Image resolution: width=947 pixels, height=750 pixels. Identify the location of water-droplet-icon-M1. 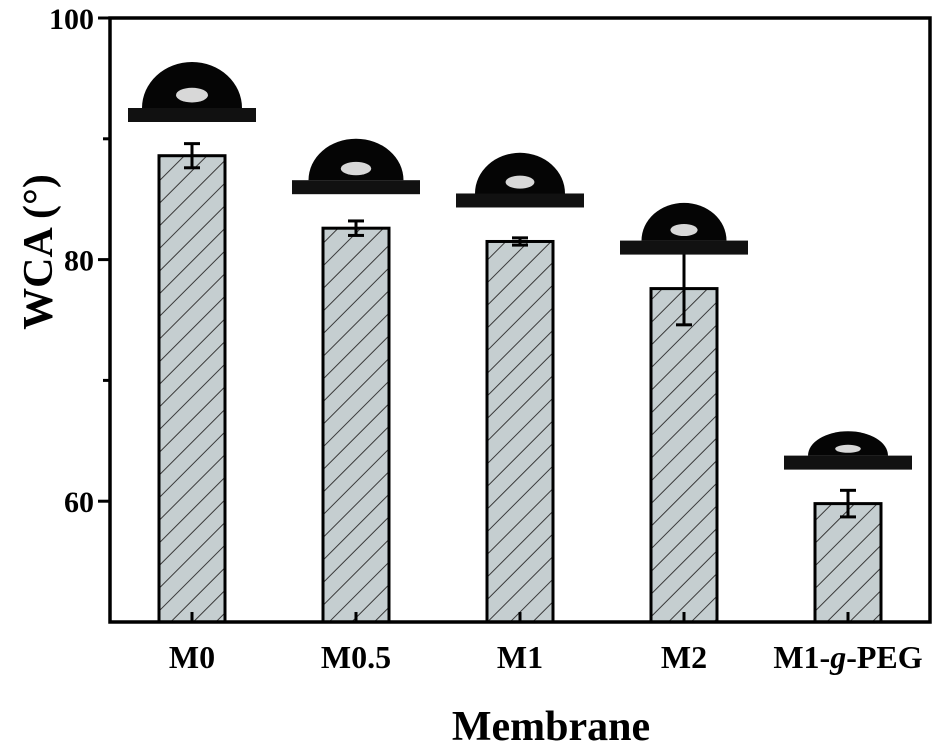
(520, 180).